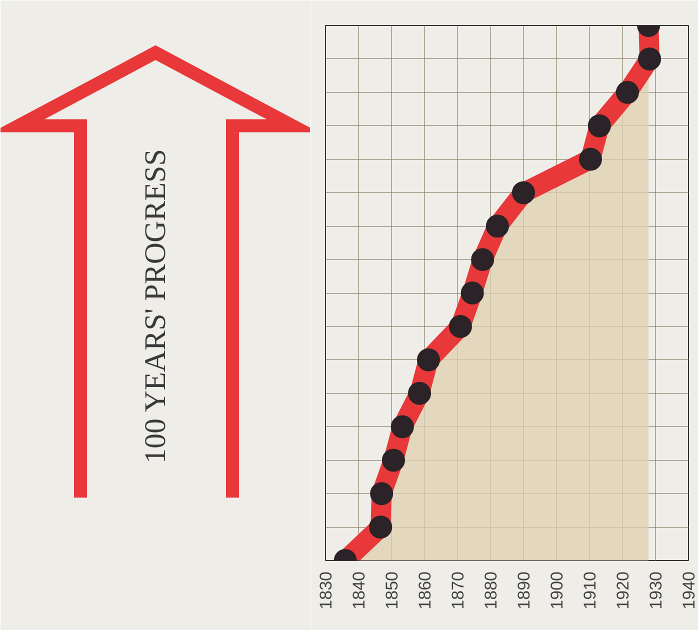  Describe the element at coordinates (425, 590) in the screenshot. I see `x-tick-label: 1860` at that location.